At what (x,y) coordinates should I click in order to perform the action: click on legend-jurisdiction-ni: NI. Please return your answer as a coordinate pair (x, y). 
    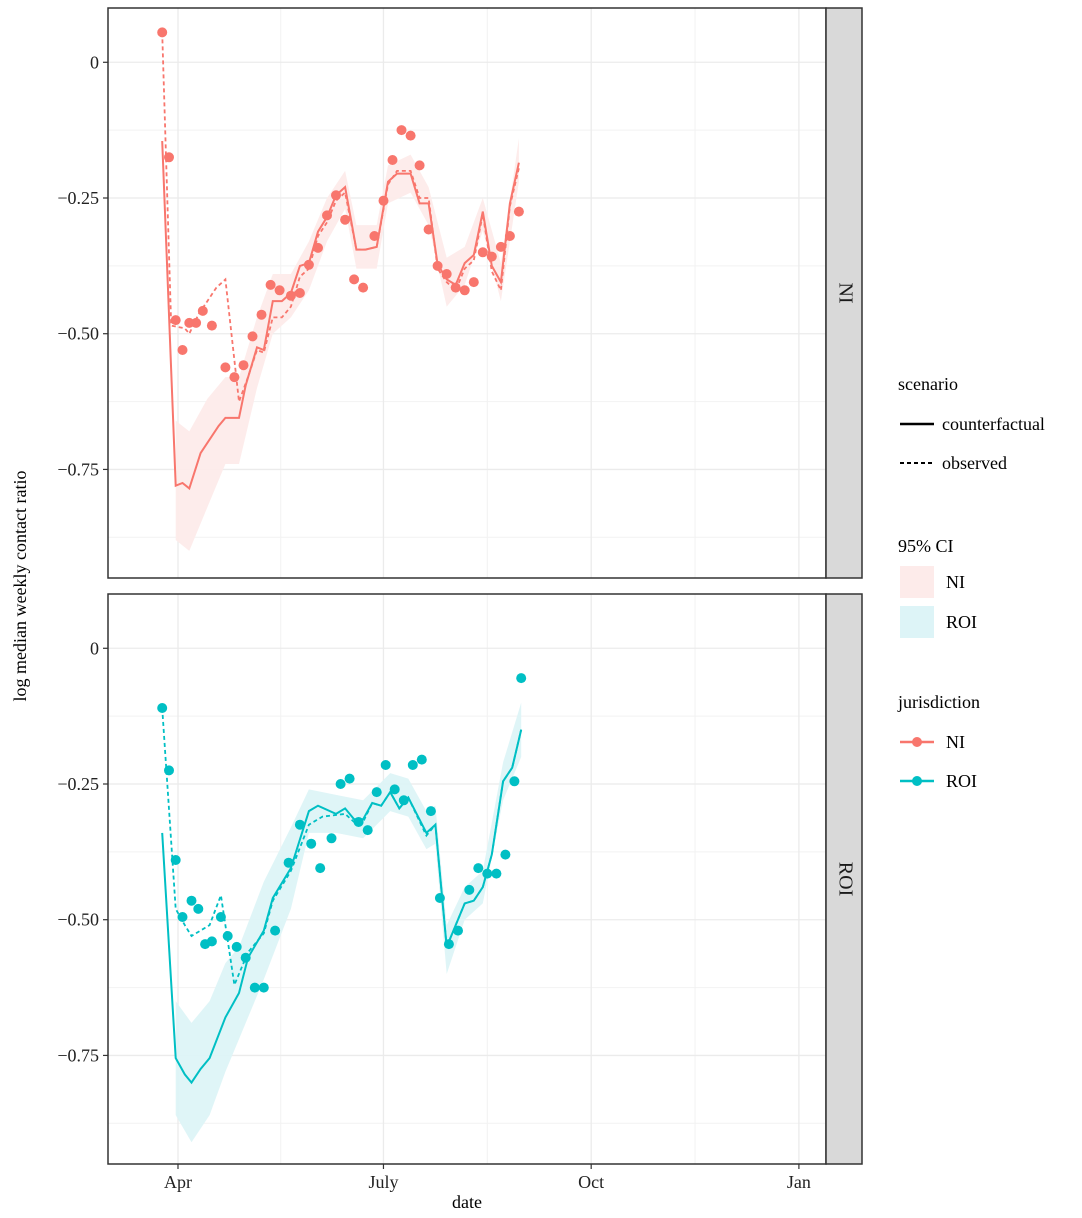
    Looking at the image, I should click on (932, 742).